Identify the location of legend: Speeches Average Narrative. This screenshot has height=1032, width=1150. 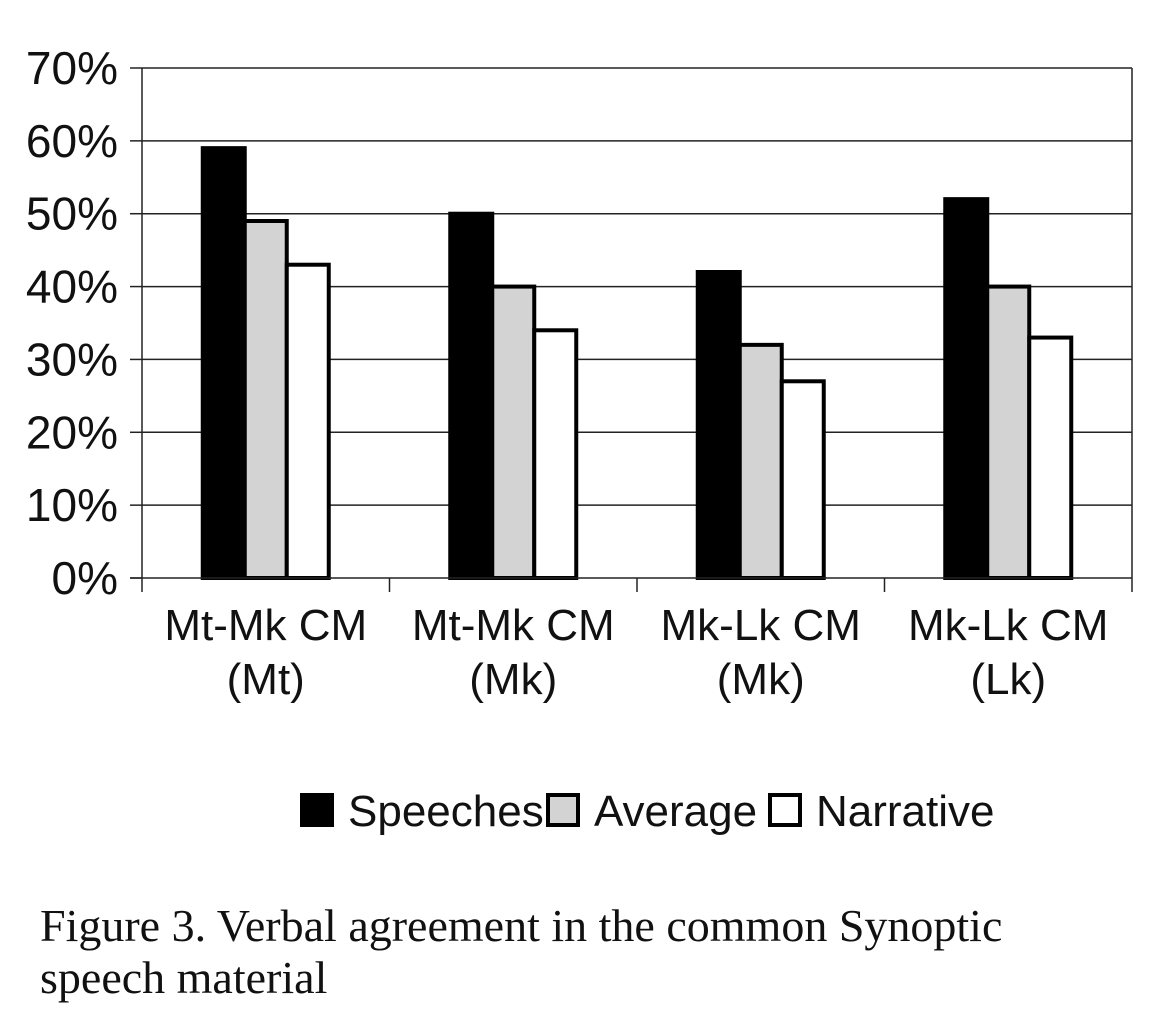
(647, 811).